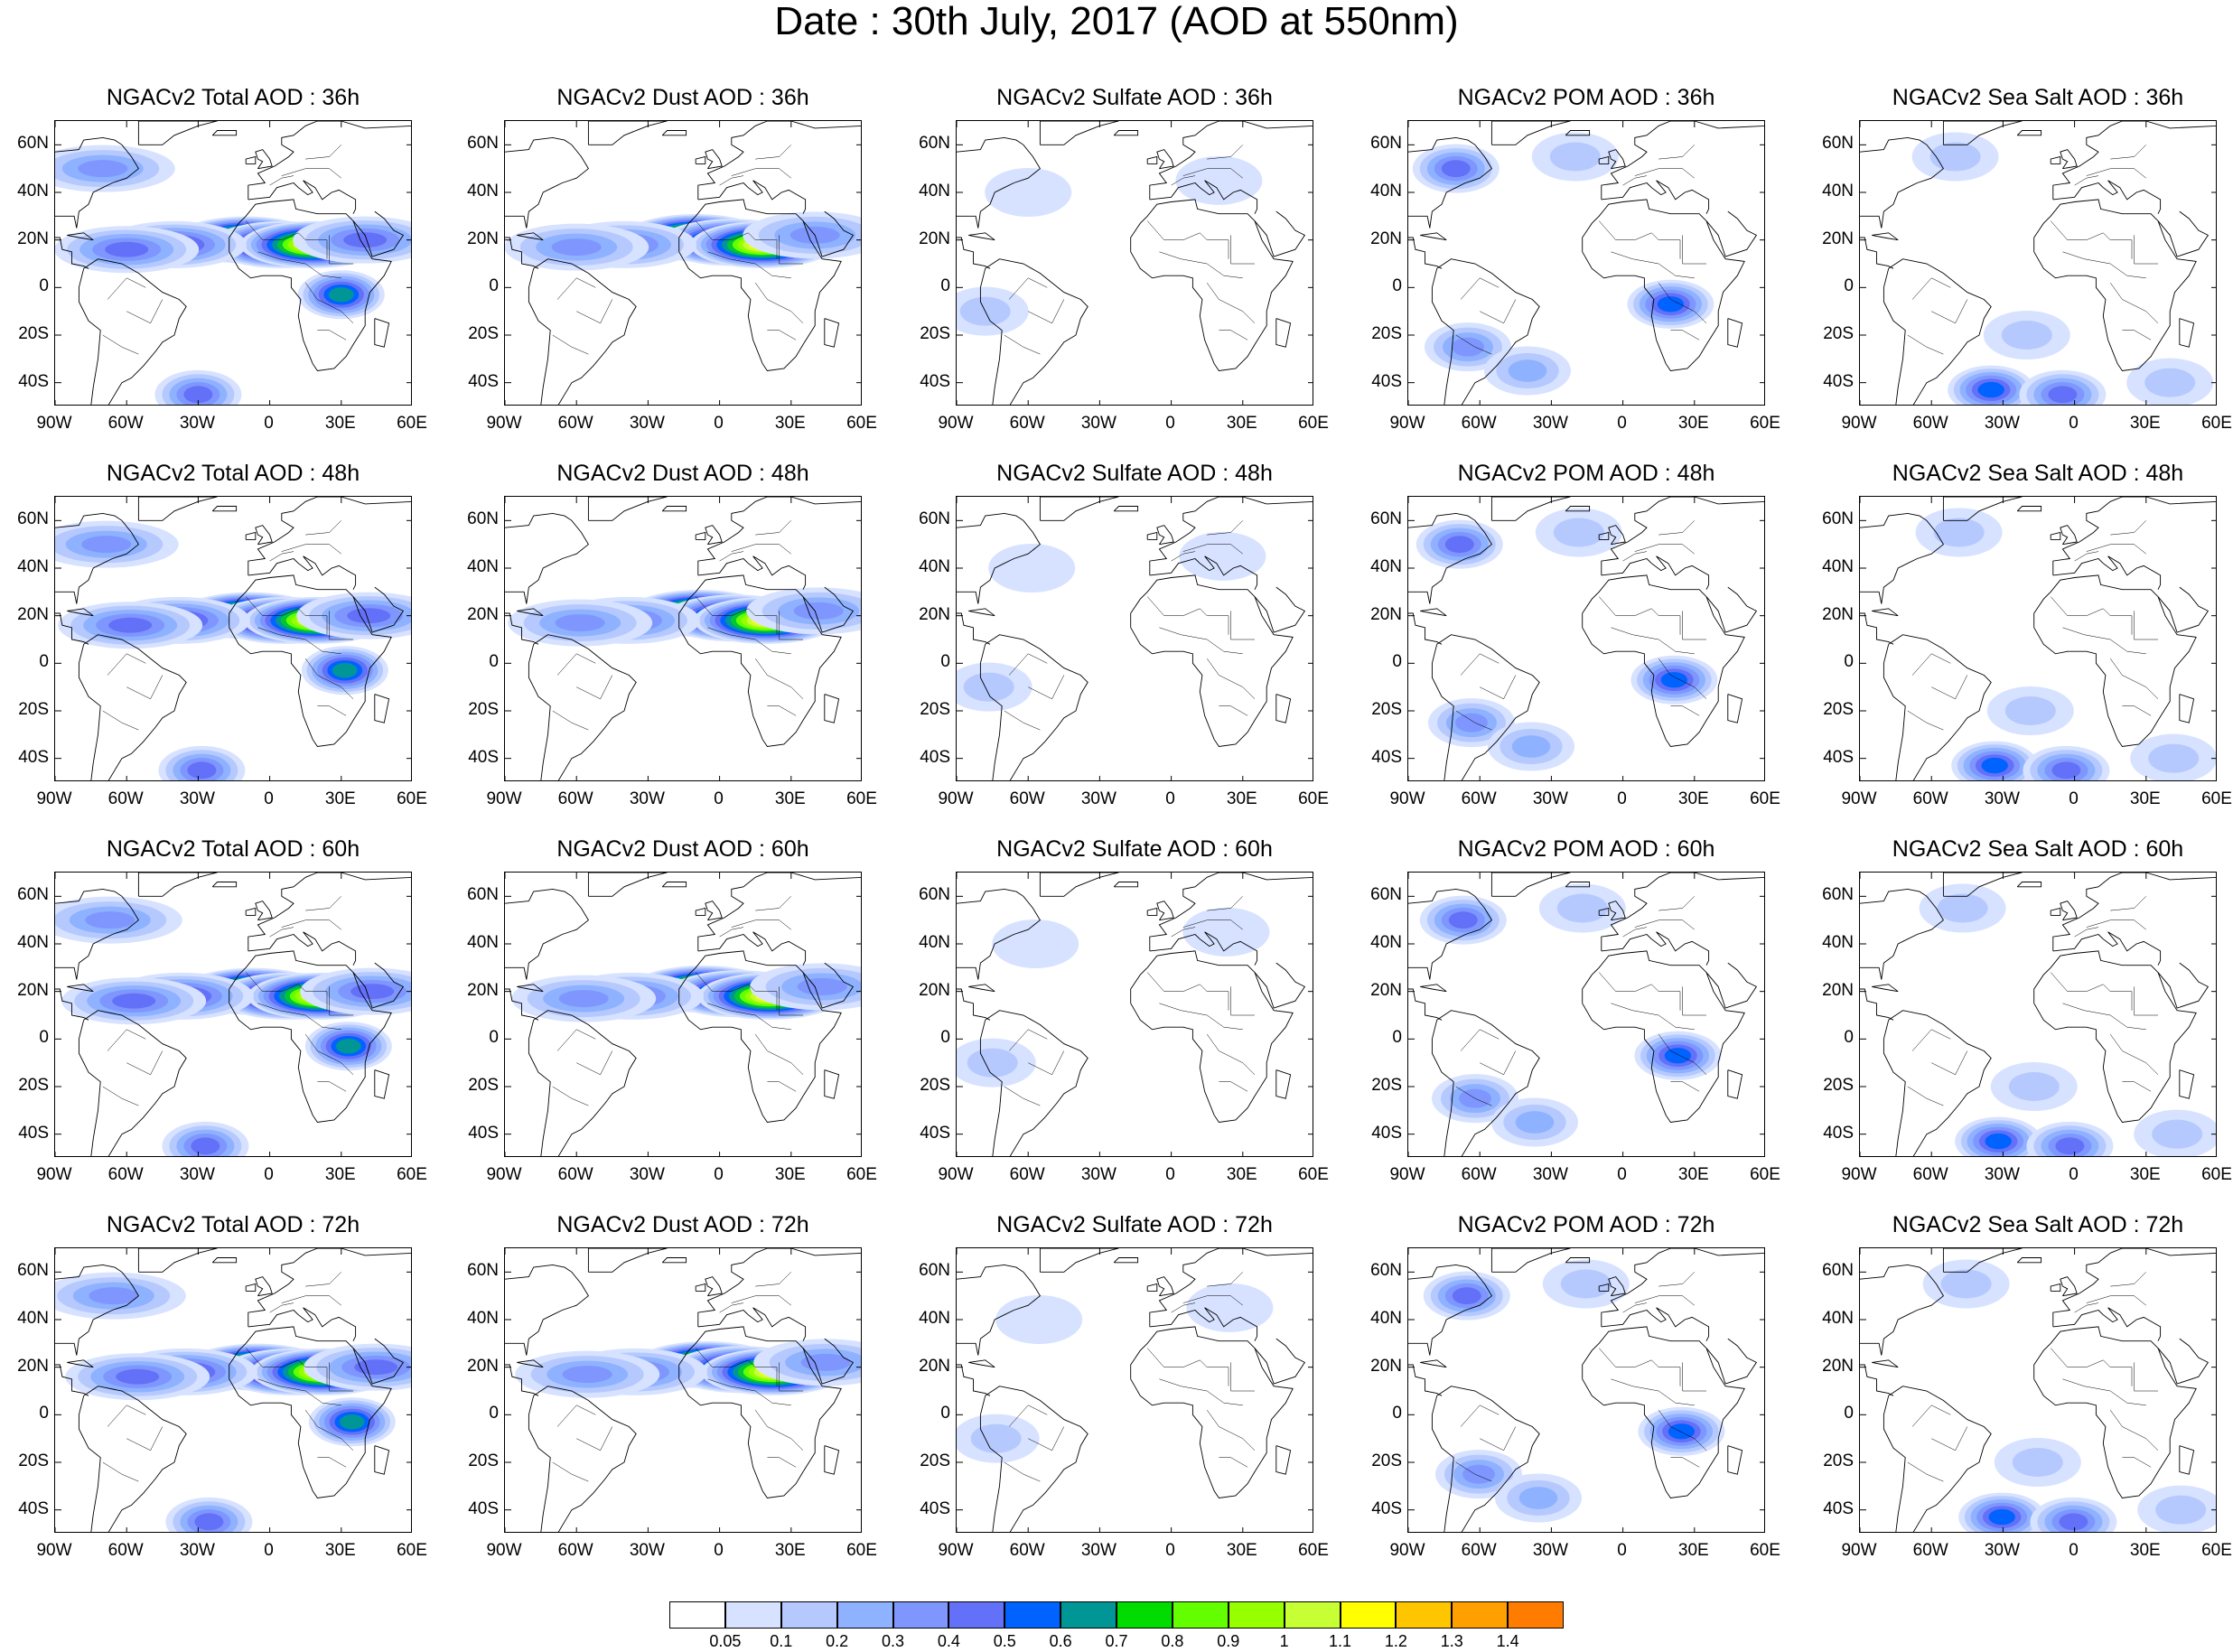 The width and height of the screenshot is (2233, 1652). Describe the element at coordinates (33, 192) in the screenshot. I see `lat-tick-label: 40N` at that location.